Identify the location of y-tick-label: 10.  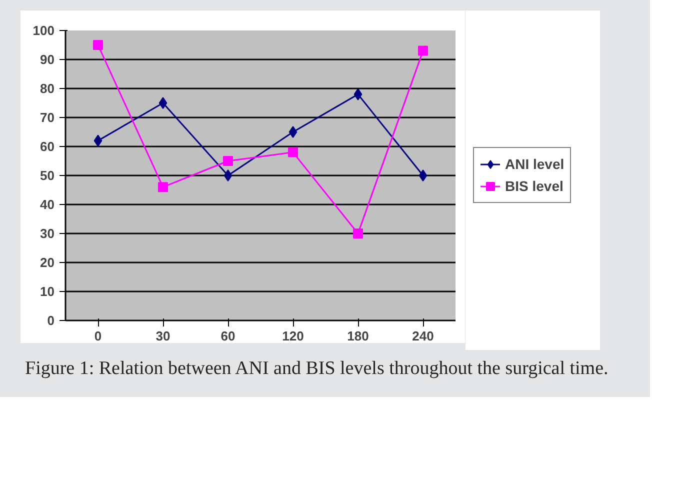
(47, 291).